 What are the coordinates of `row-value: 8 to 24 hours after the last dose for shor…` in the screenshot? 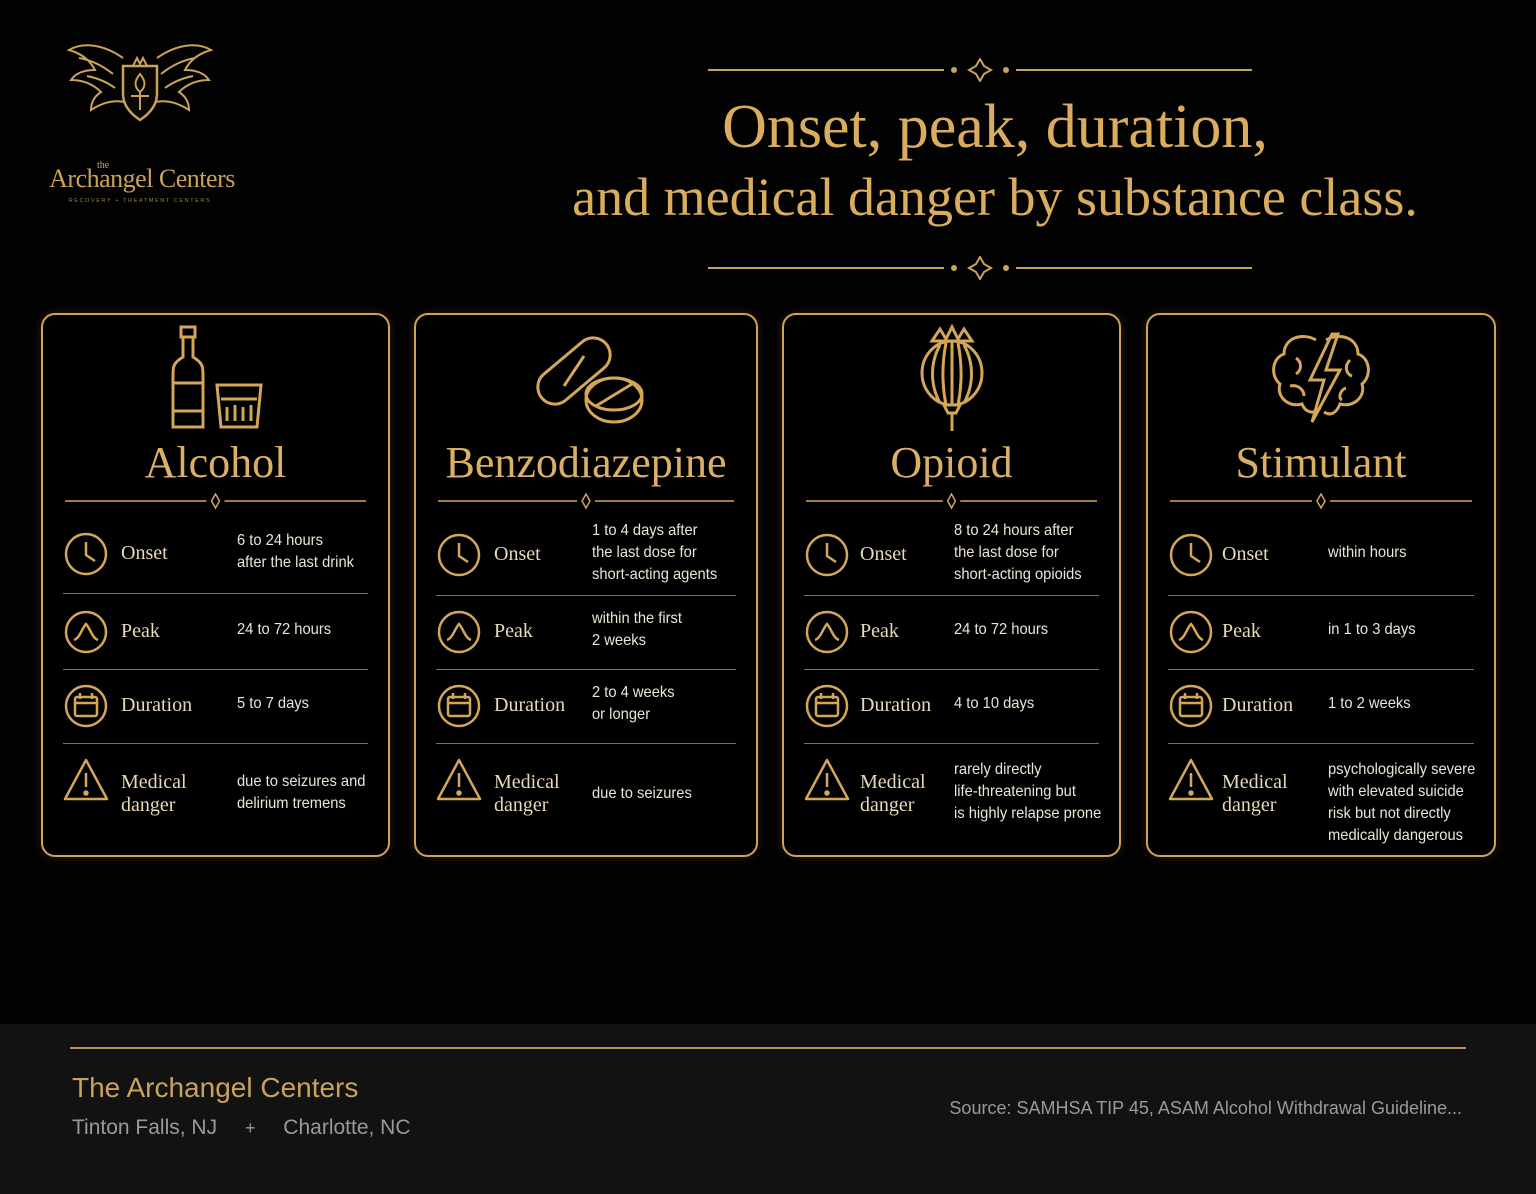 It's located at (1018, 553).